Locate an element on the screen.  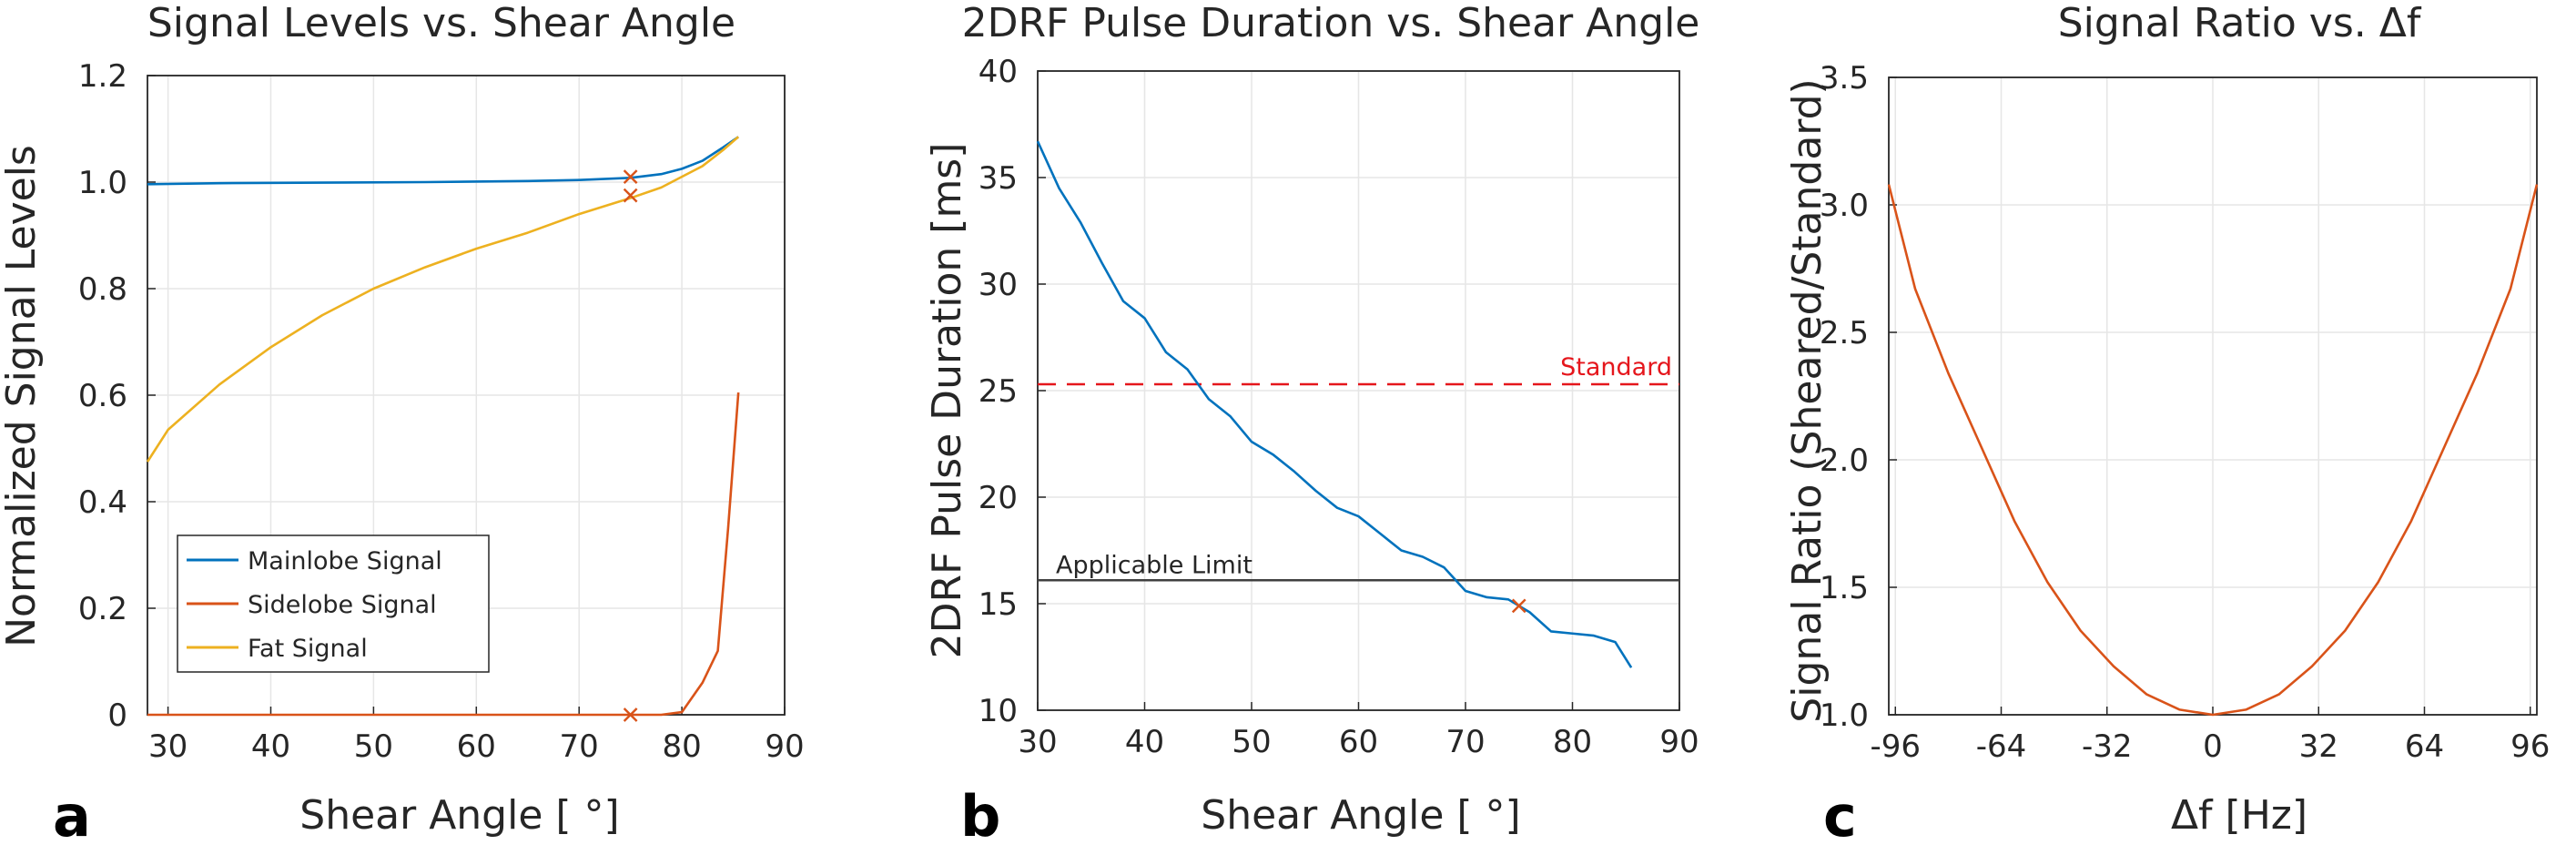
series-line-sidelobe-signal is located at coordinates (443, 554).